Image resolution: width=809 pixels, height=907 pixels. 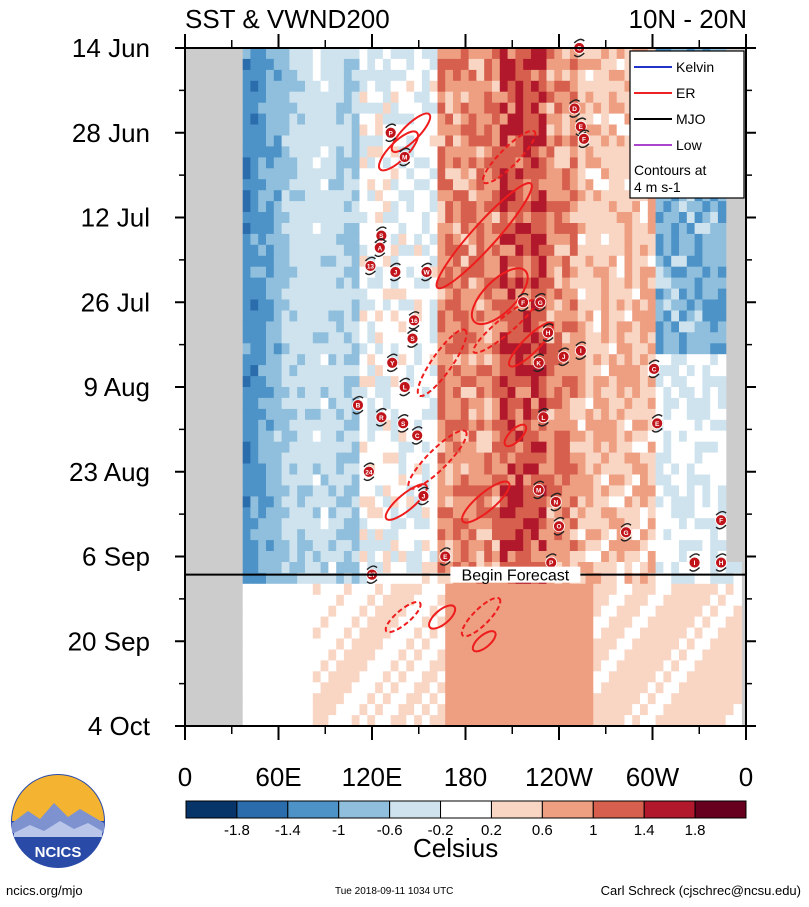 I want to click on legend-box, so click(x=687, y=124).